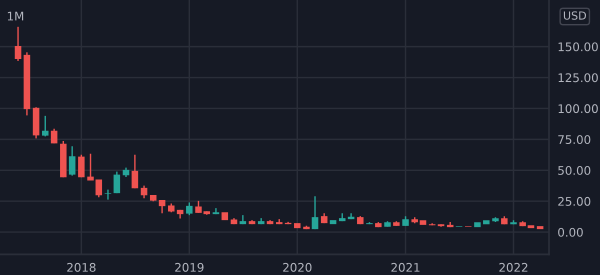 The width and height of the screenshot is (600, 275). I want to click on y-tick-label: 50.00, so click(574, 170).